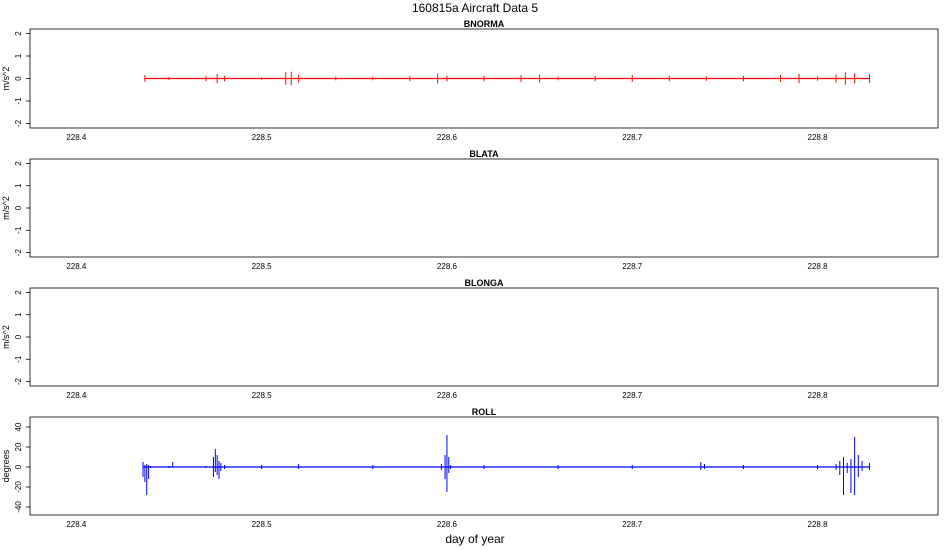 The image size is (950, 550). Describe the element at coordinates (475, 8) in the screenshot. I see `figure-title: 160815a Aircraft Data 5` at that location.